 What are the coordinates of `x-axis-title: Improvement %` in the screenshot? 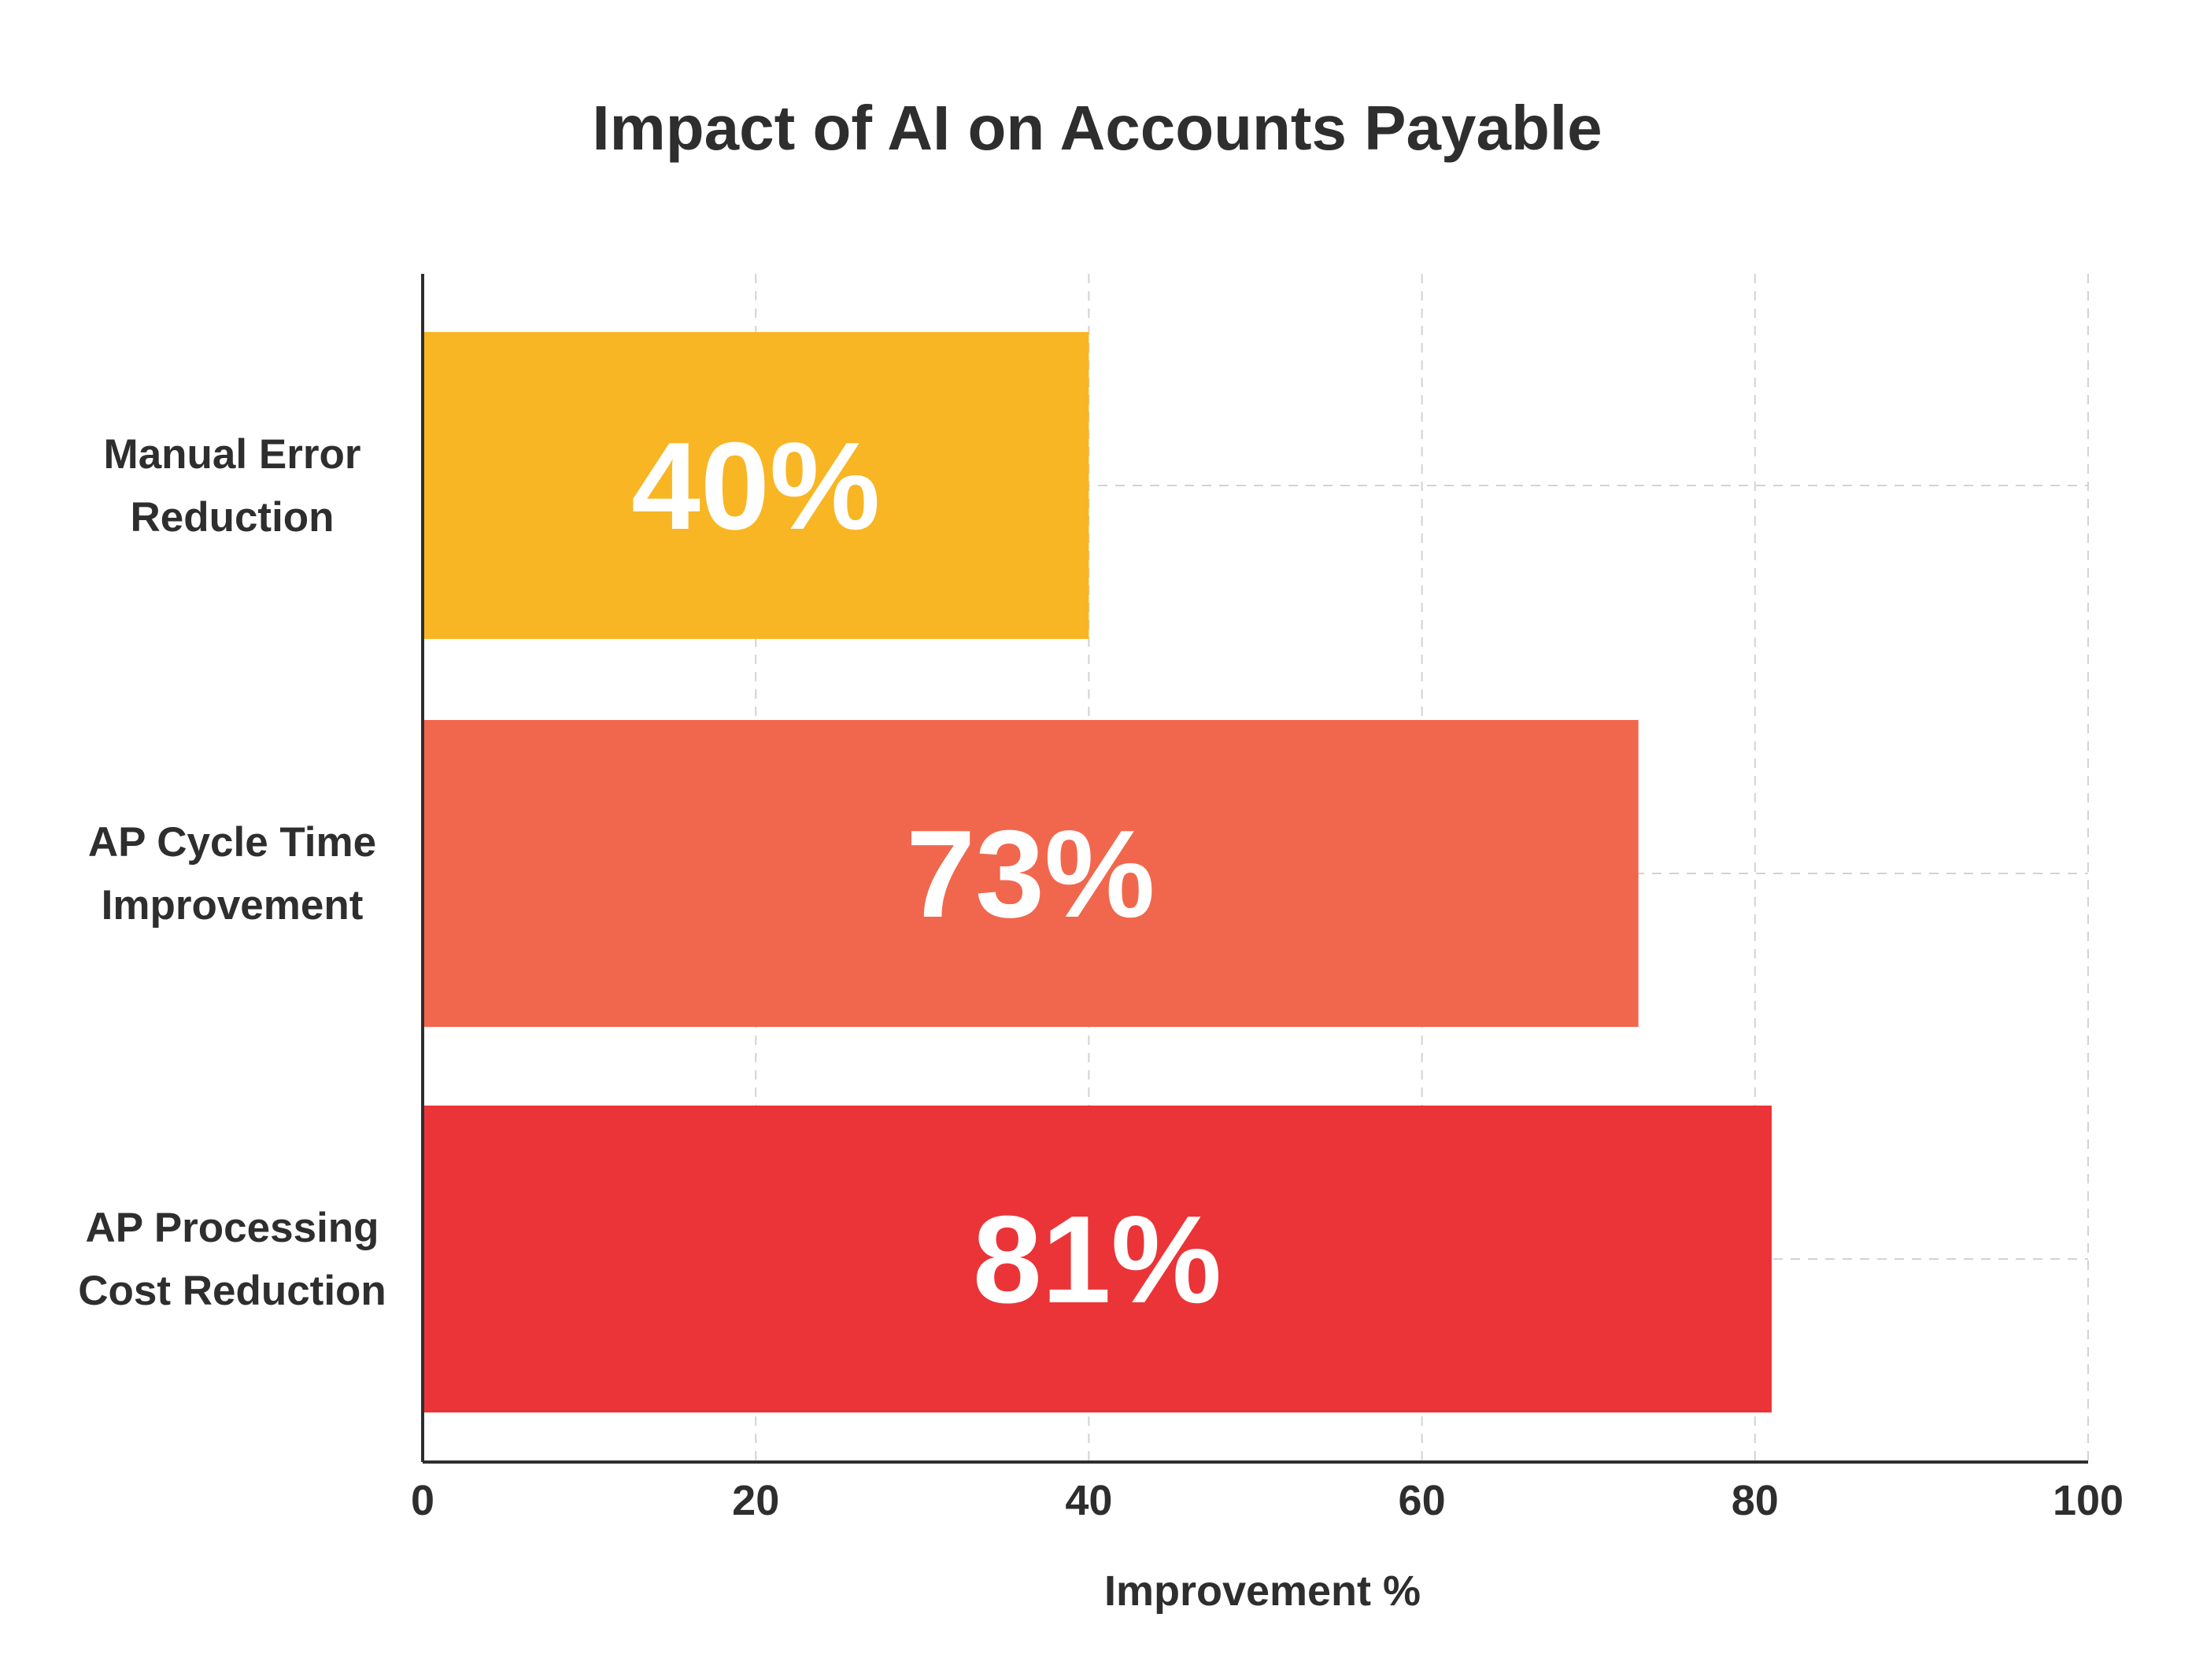 It's located at (1262, 1591).